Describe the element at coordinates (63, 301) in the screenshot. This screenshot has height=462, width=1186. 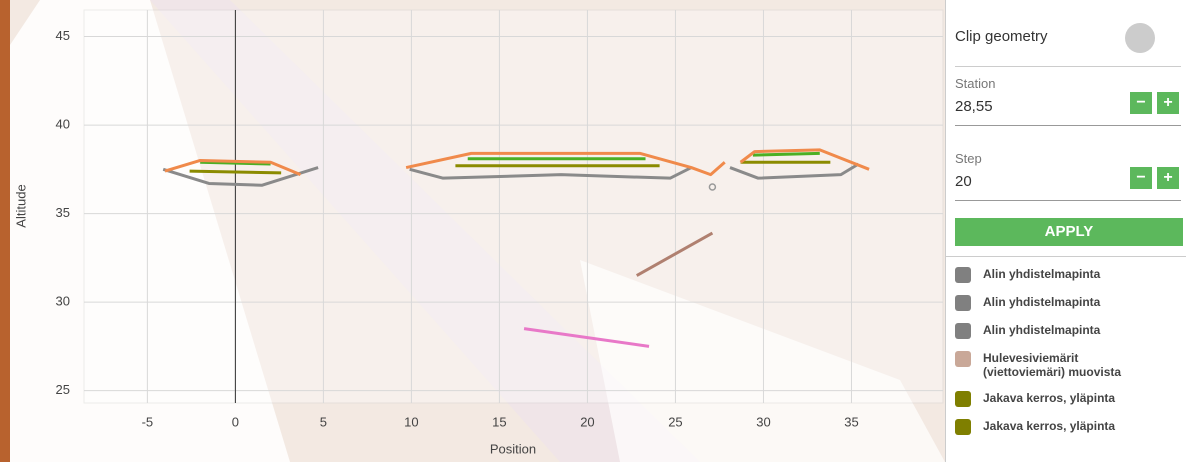
I see `y-tick-label: 30` at that location.